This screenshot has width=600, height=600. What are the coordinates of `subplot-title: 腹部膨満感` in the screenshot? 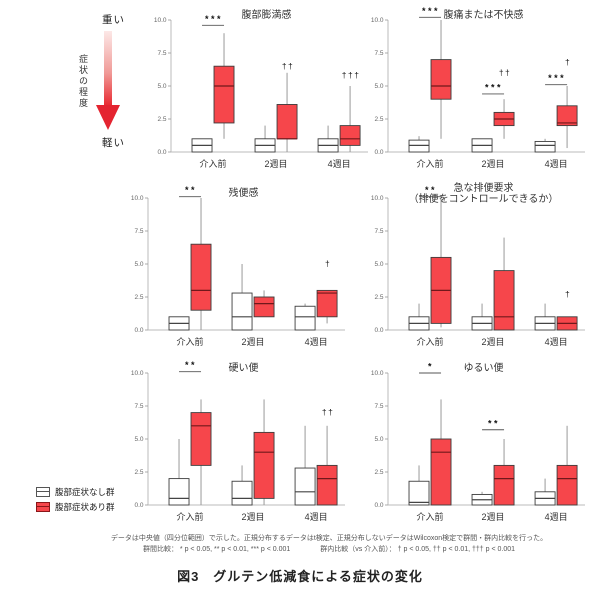 It's located at (267, 14).